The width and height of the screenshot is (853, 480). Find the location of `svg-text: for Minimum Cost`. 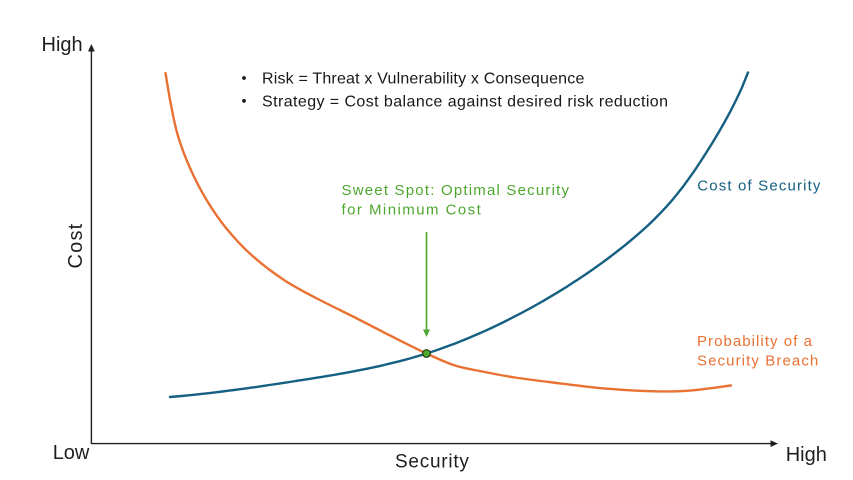

svg-text: for Minimum Cost is located at coordinates (412, 210).